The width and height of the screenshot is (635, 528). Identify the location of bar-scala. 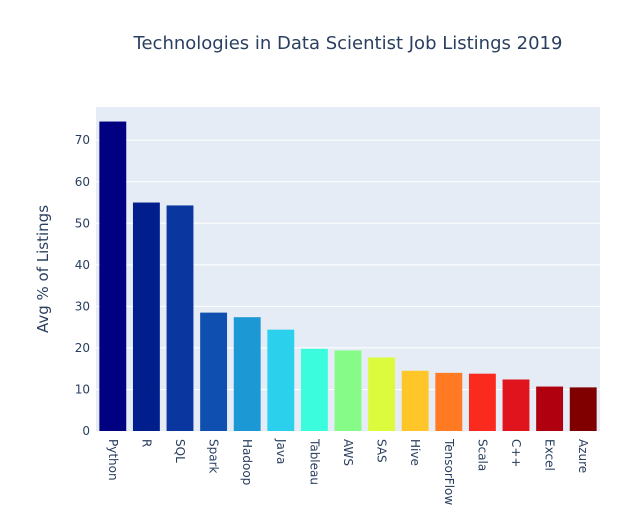
(482, 402).